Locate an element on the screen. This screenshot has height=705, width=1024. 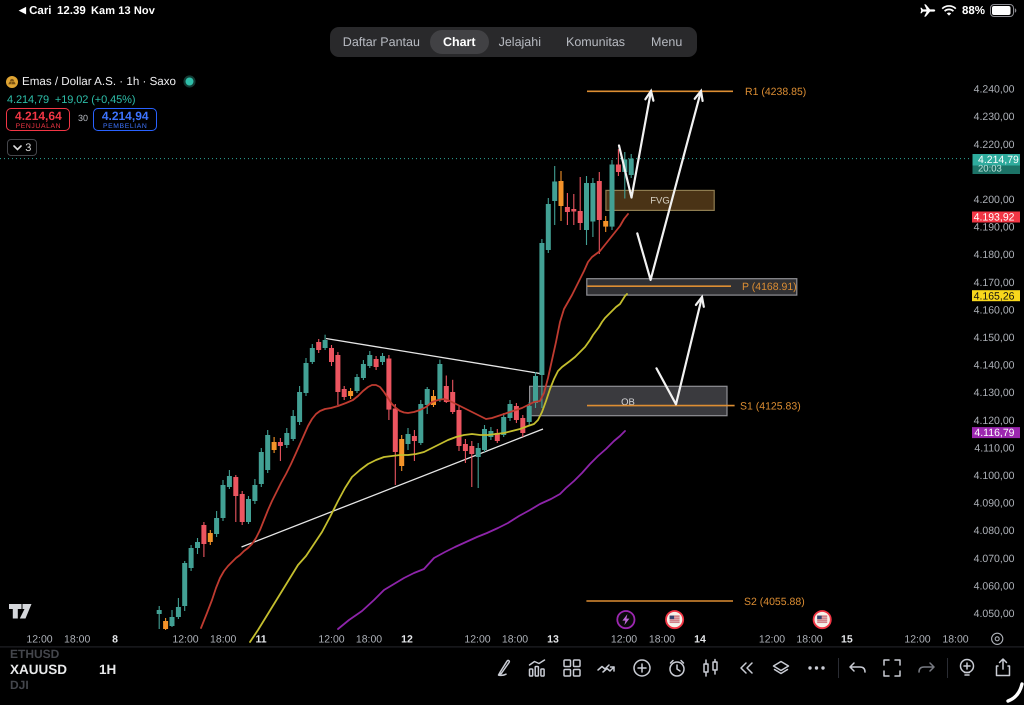
svg-text: 4.193,92 is located at coordinates (994, 218).